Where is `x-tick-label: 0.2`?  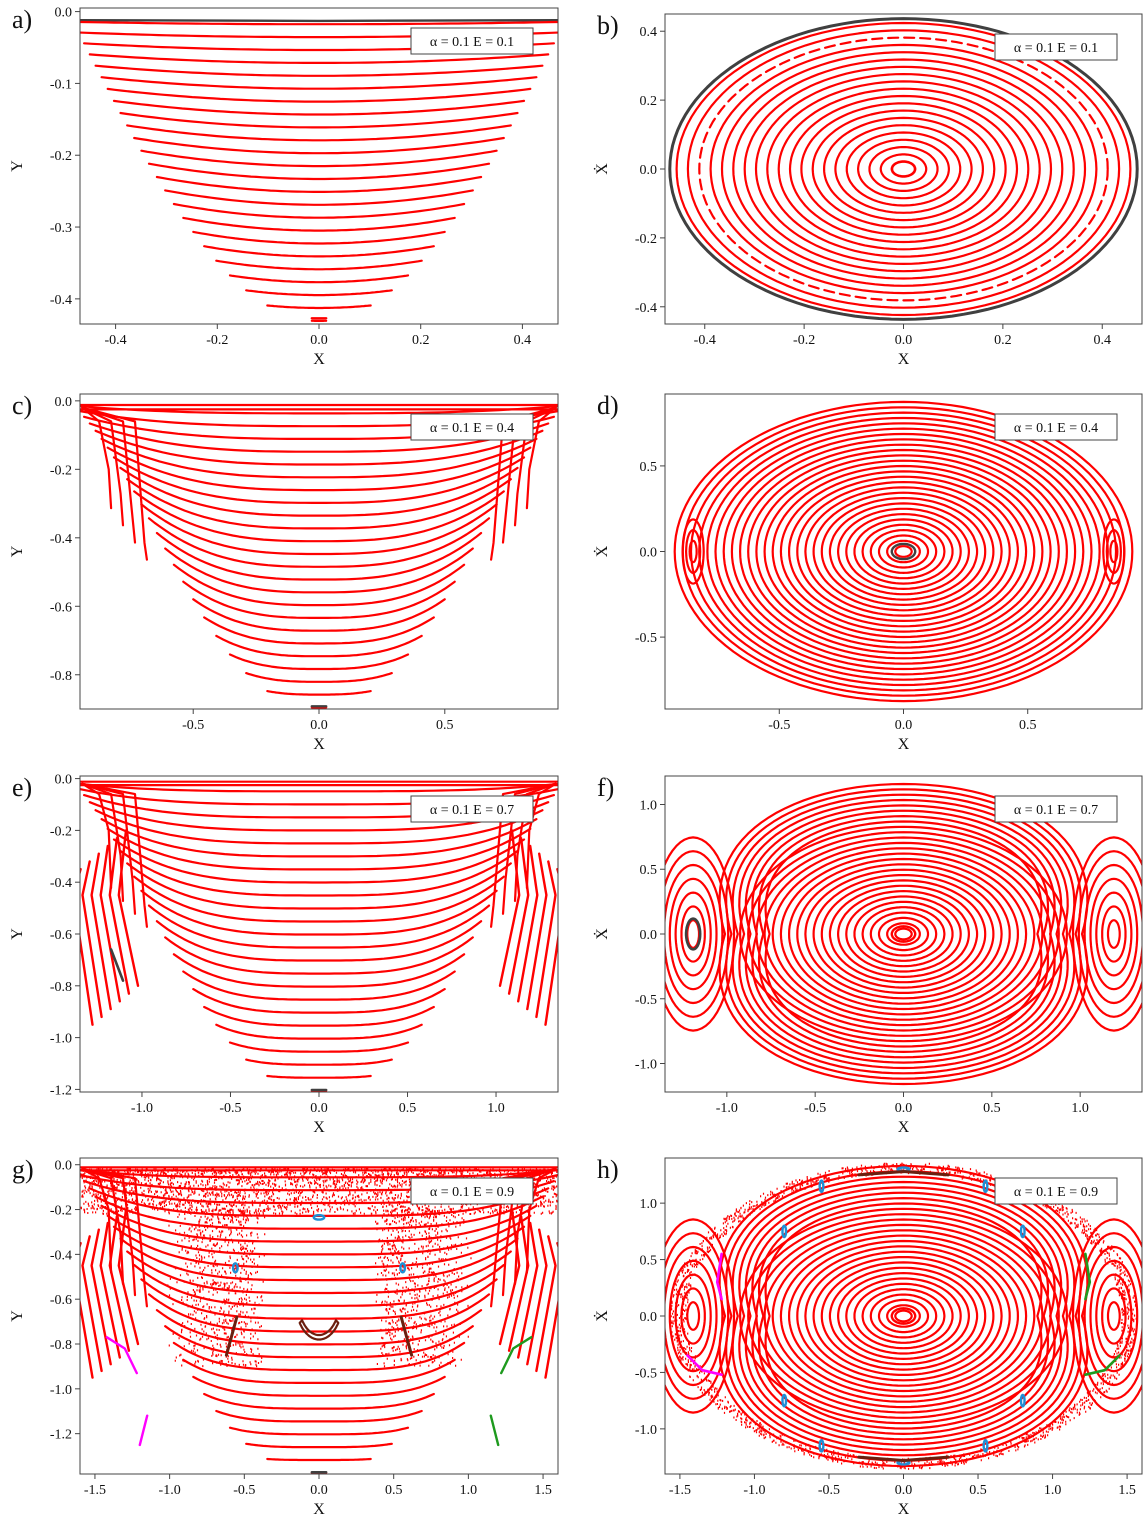 x-tick-label: 0.2 is located at coordinates (421, 340).